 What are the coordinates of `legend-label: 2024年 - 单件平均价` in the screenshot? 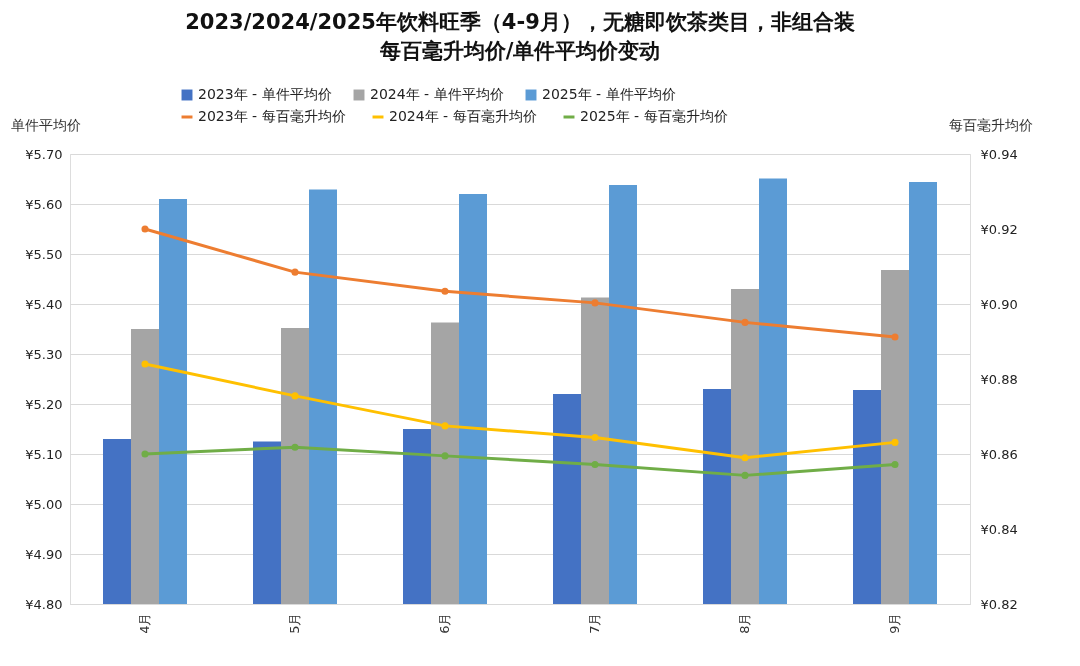 It's located at (437, 94).